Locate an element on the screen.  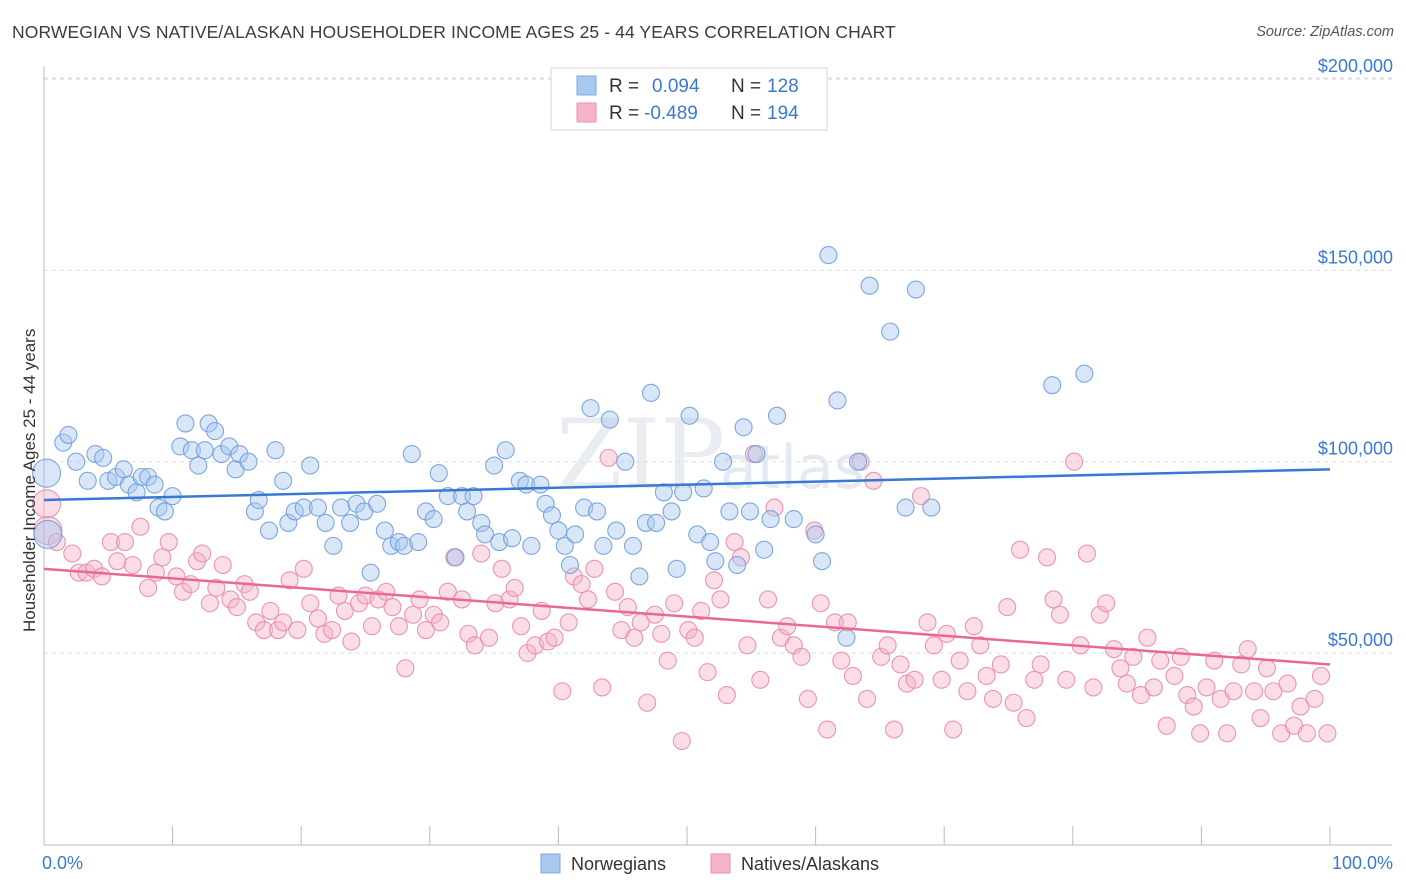
source-credit: Source: ZipAtlas.com is located at coordinates (1325, 32).